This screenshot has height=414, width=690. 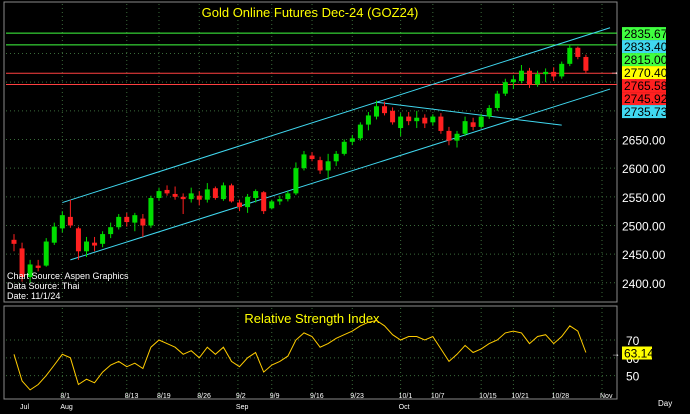 What do you see at coordinates (633, 341) in the screenshot?
I see `rsi-y-tick-label: 70` at bounding box center [633, 341].